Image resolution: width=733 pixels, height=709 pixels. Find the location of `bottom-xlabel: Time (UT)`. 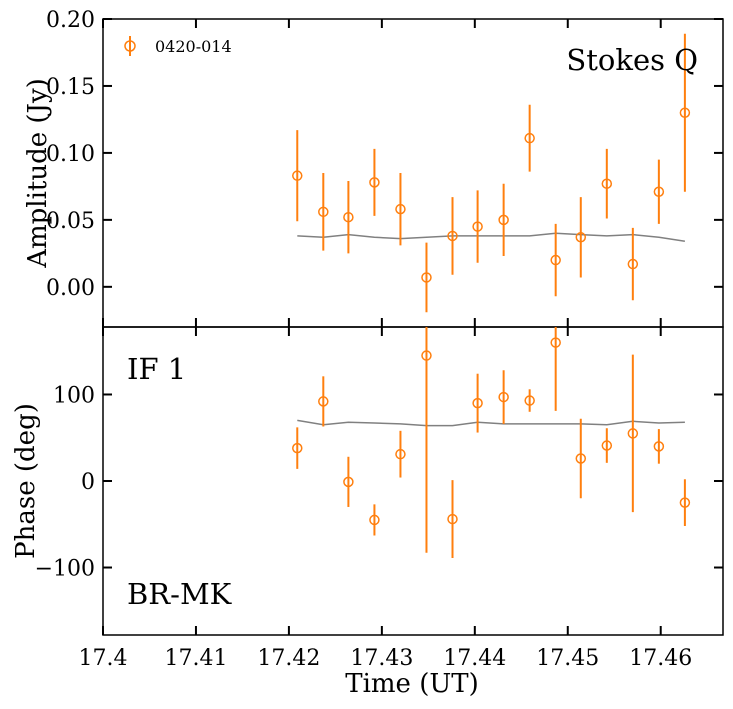

bottom-xlabel: Time (UT) is located at coordinates (412, 684).